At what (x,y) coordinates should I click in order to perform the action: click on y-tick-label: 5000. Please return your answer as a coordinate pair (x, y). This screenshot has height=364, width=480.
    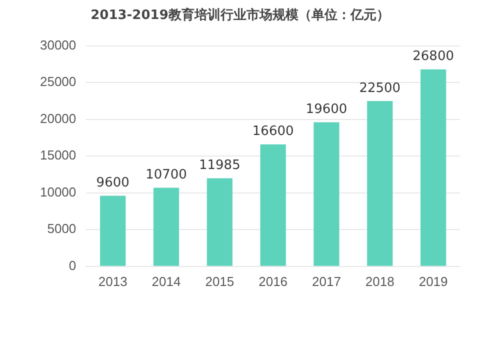
    Looking at the image, I should click on (61, 228).